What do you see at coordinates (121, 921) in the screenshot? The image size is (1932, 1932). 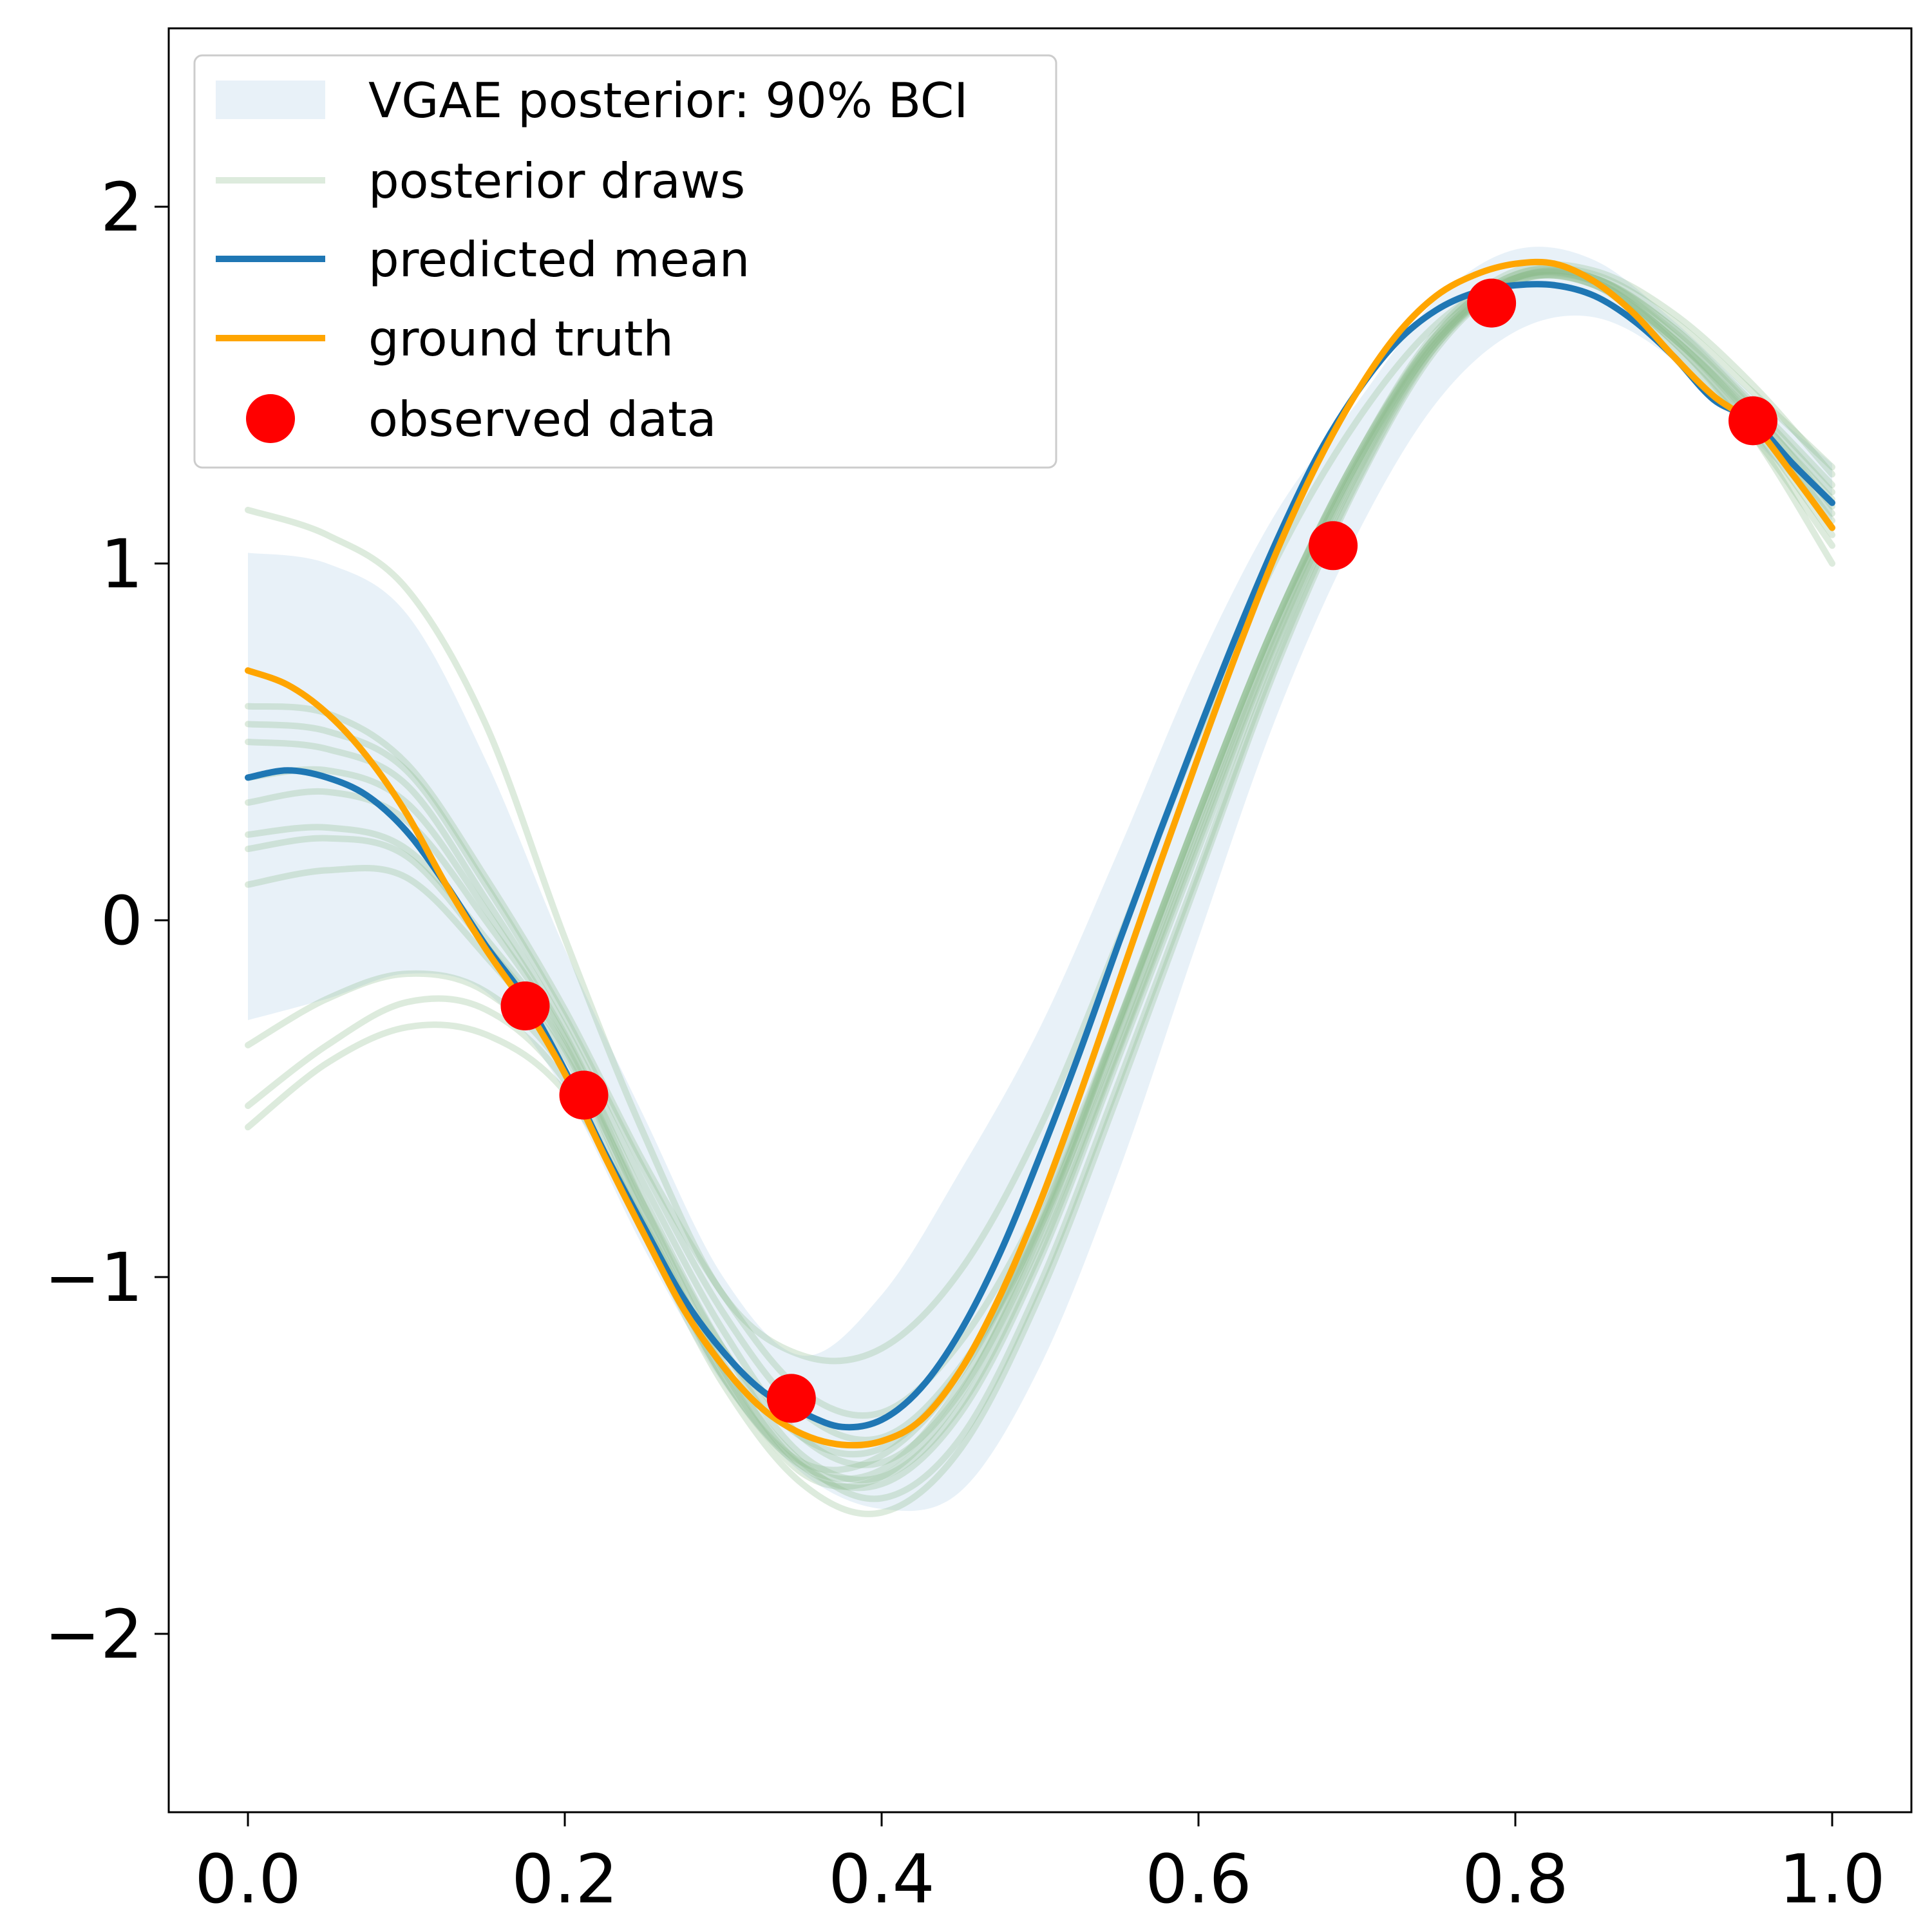 I see `y-tick-label: 0` at bounding box center [121, 921].